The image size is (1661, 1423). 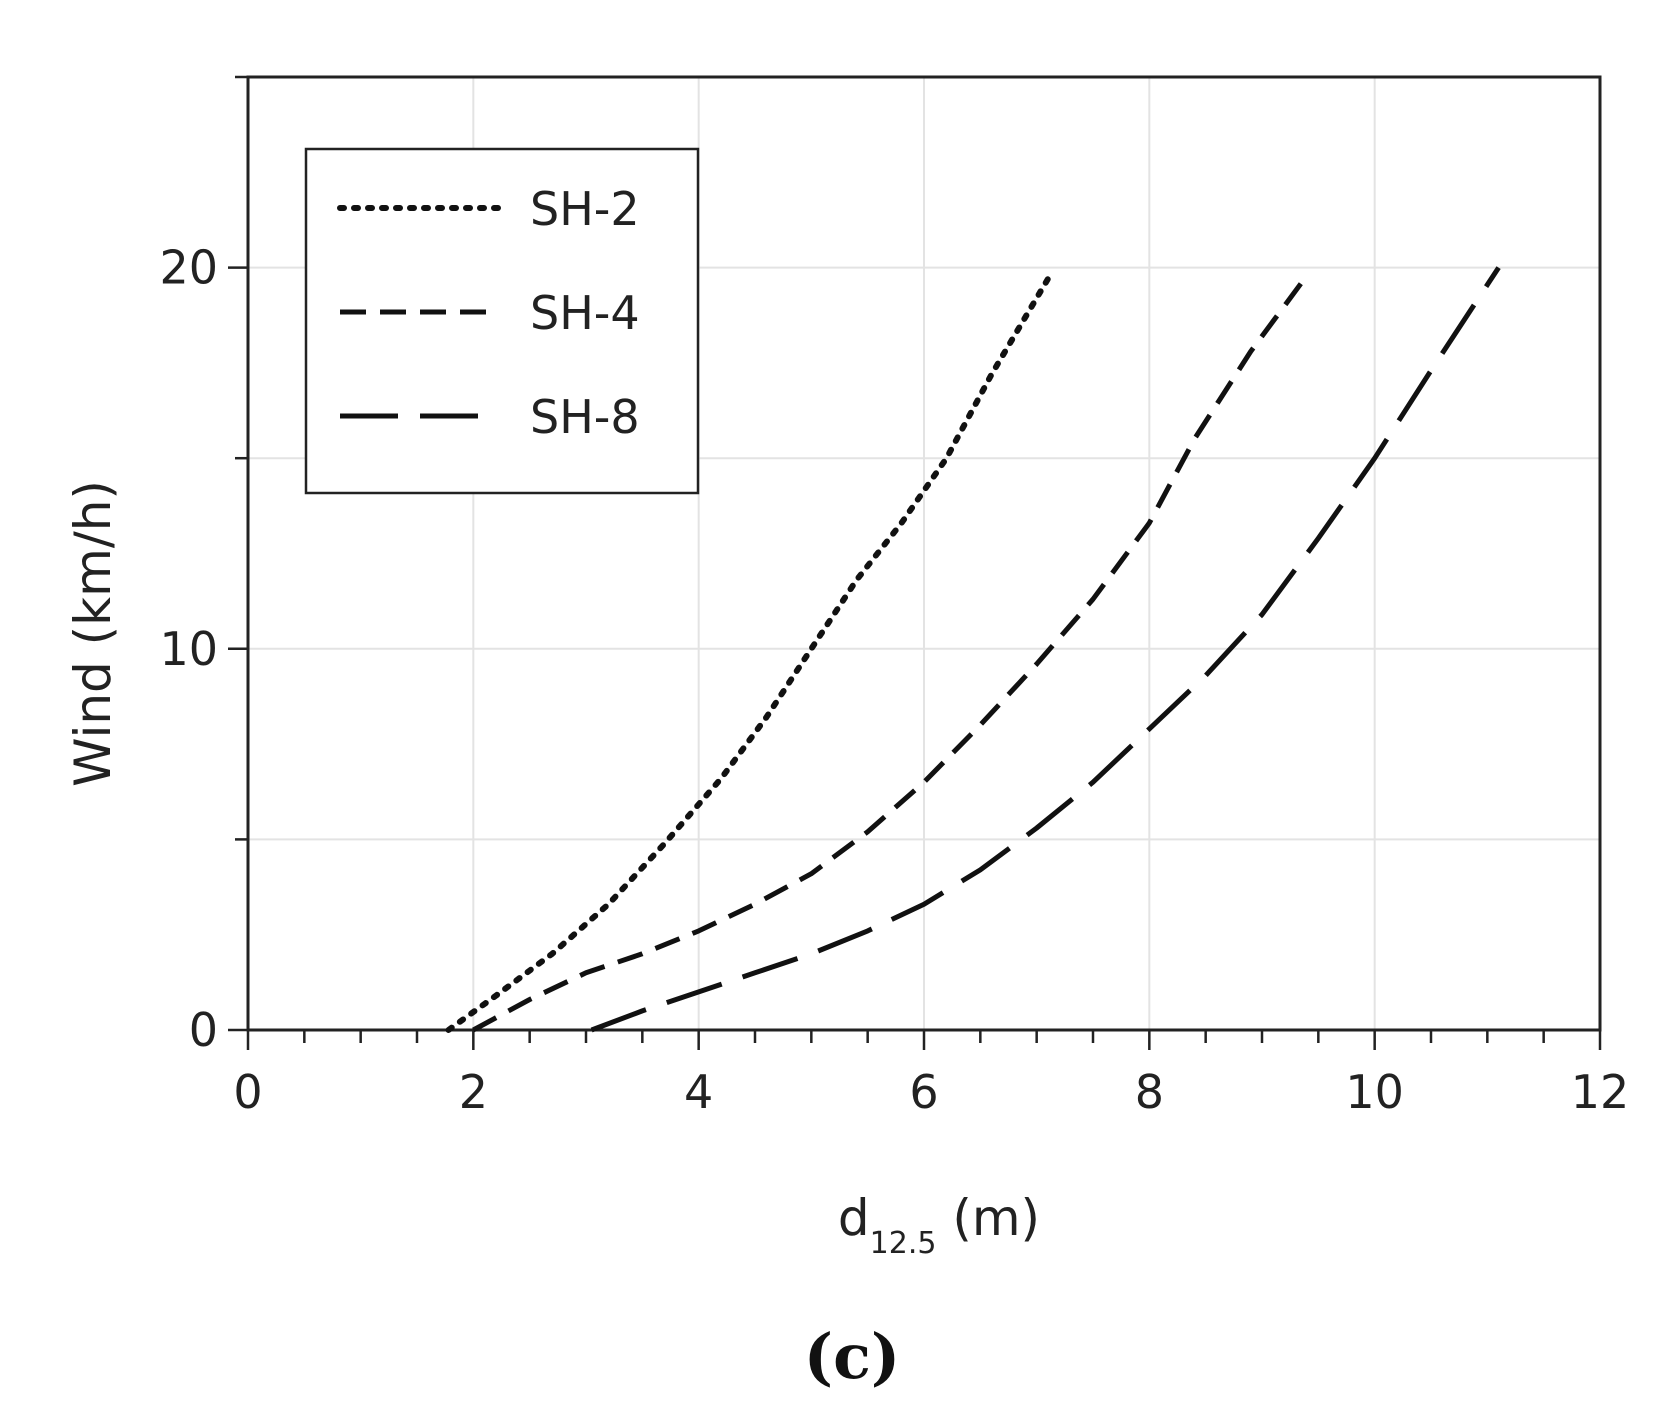 I want to click on x-tick-label: 10, so click(x=1374, y=1092).